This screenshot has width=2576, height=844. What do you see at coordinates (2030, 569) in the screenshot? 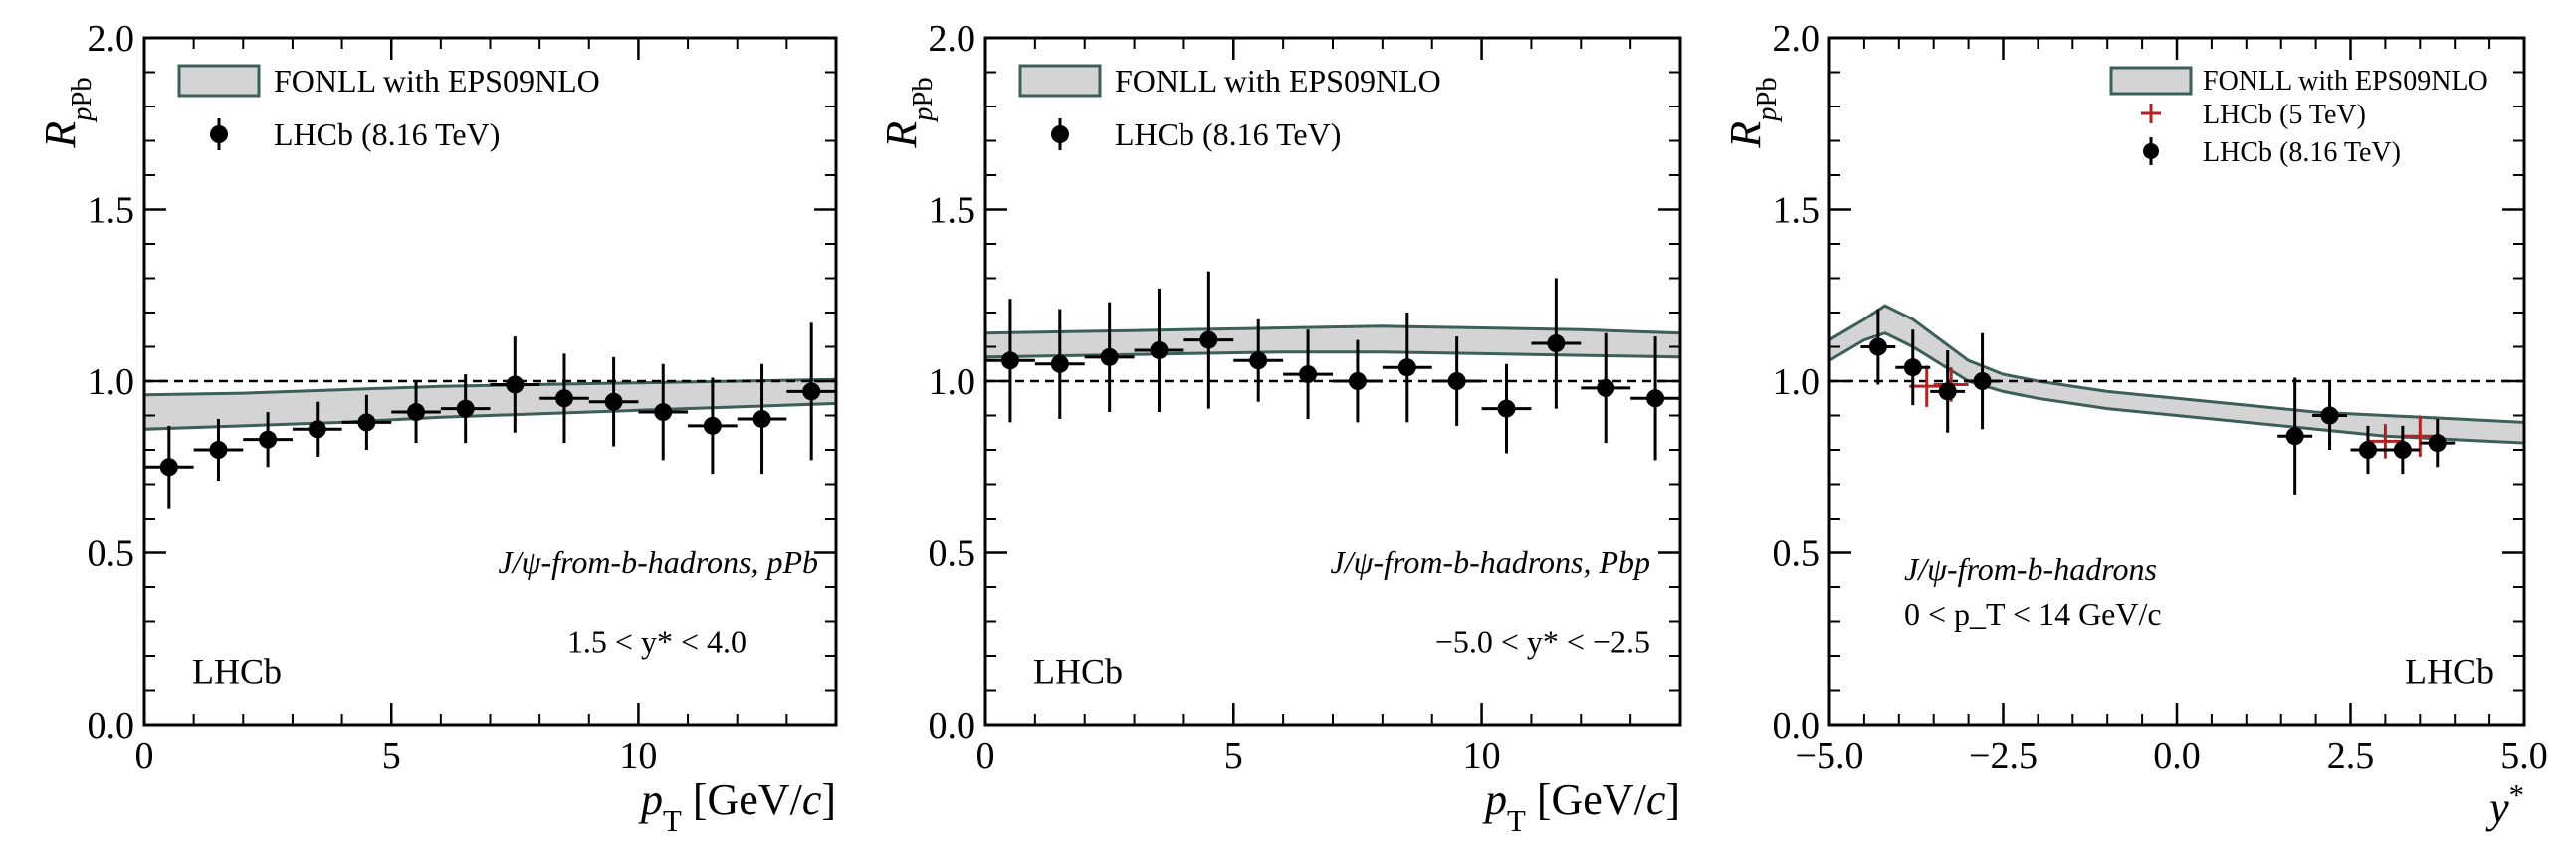
I see `annotation-process: J/ψ-from-b-hadrons` at bounding box center [2030, 569].